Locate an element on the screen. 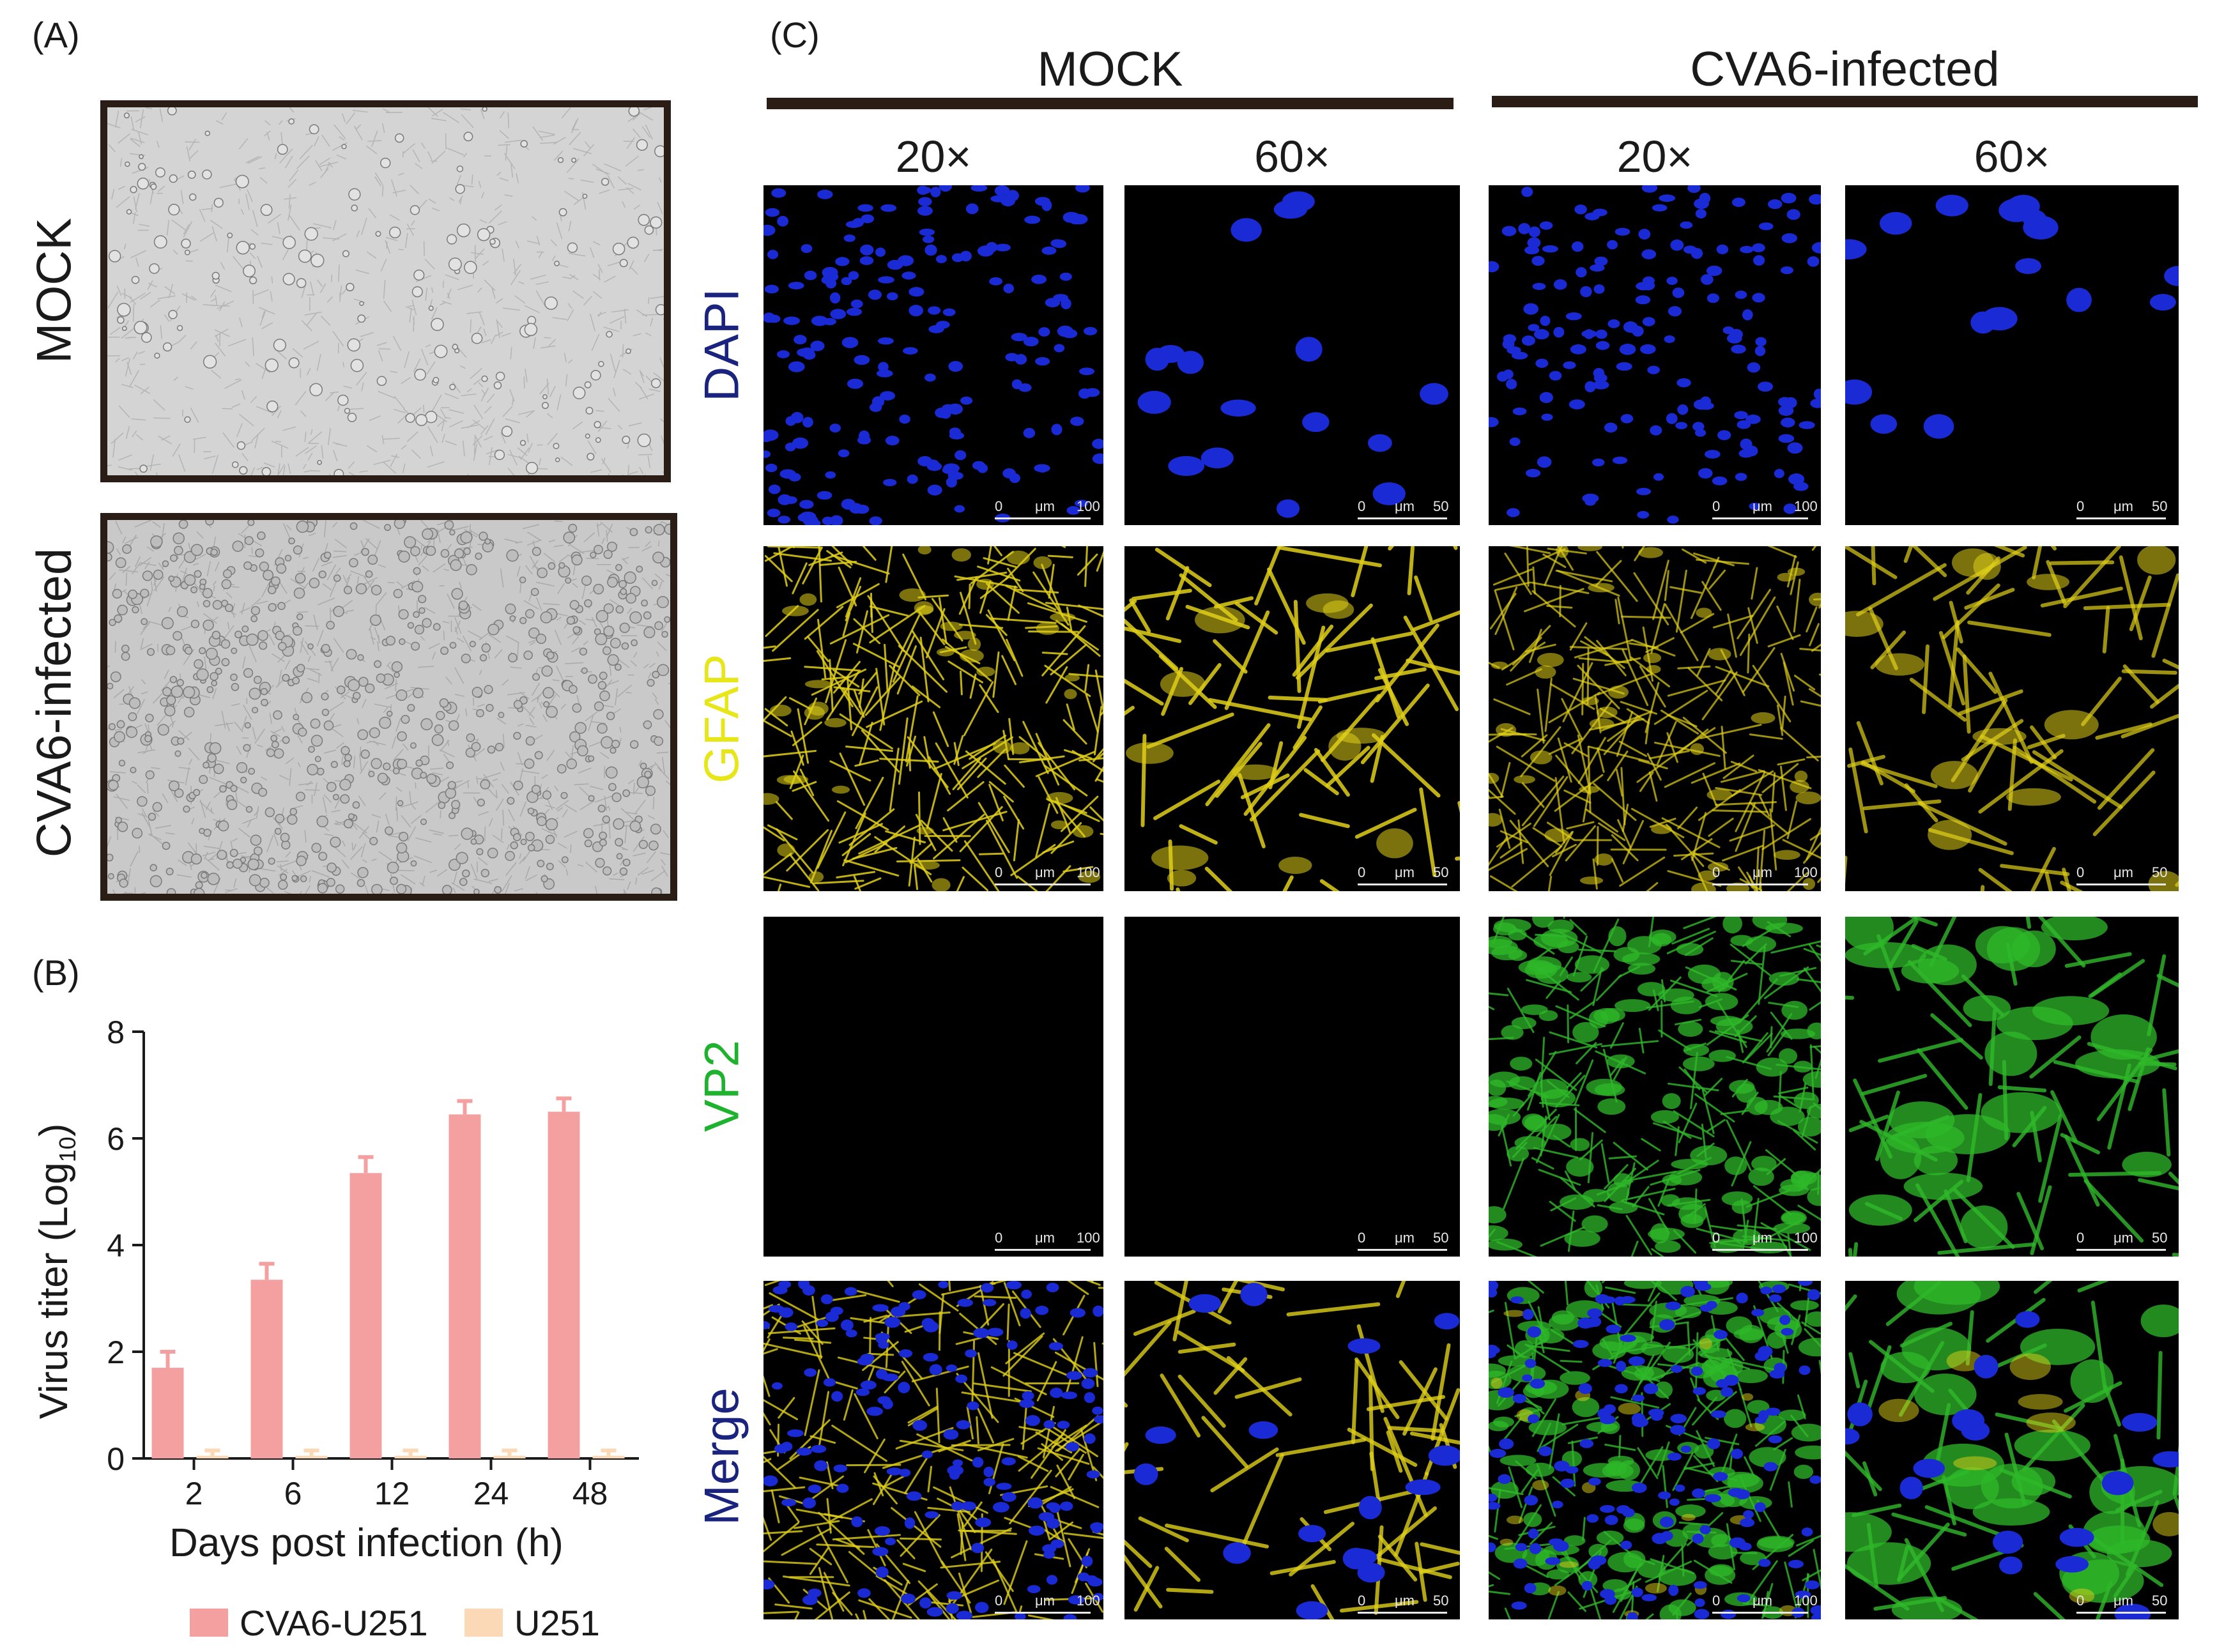  micrograph-vp2-mock-20x: 0 μm 100 is located at coordinates (933, 1087).